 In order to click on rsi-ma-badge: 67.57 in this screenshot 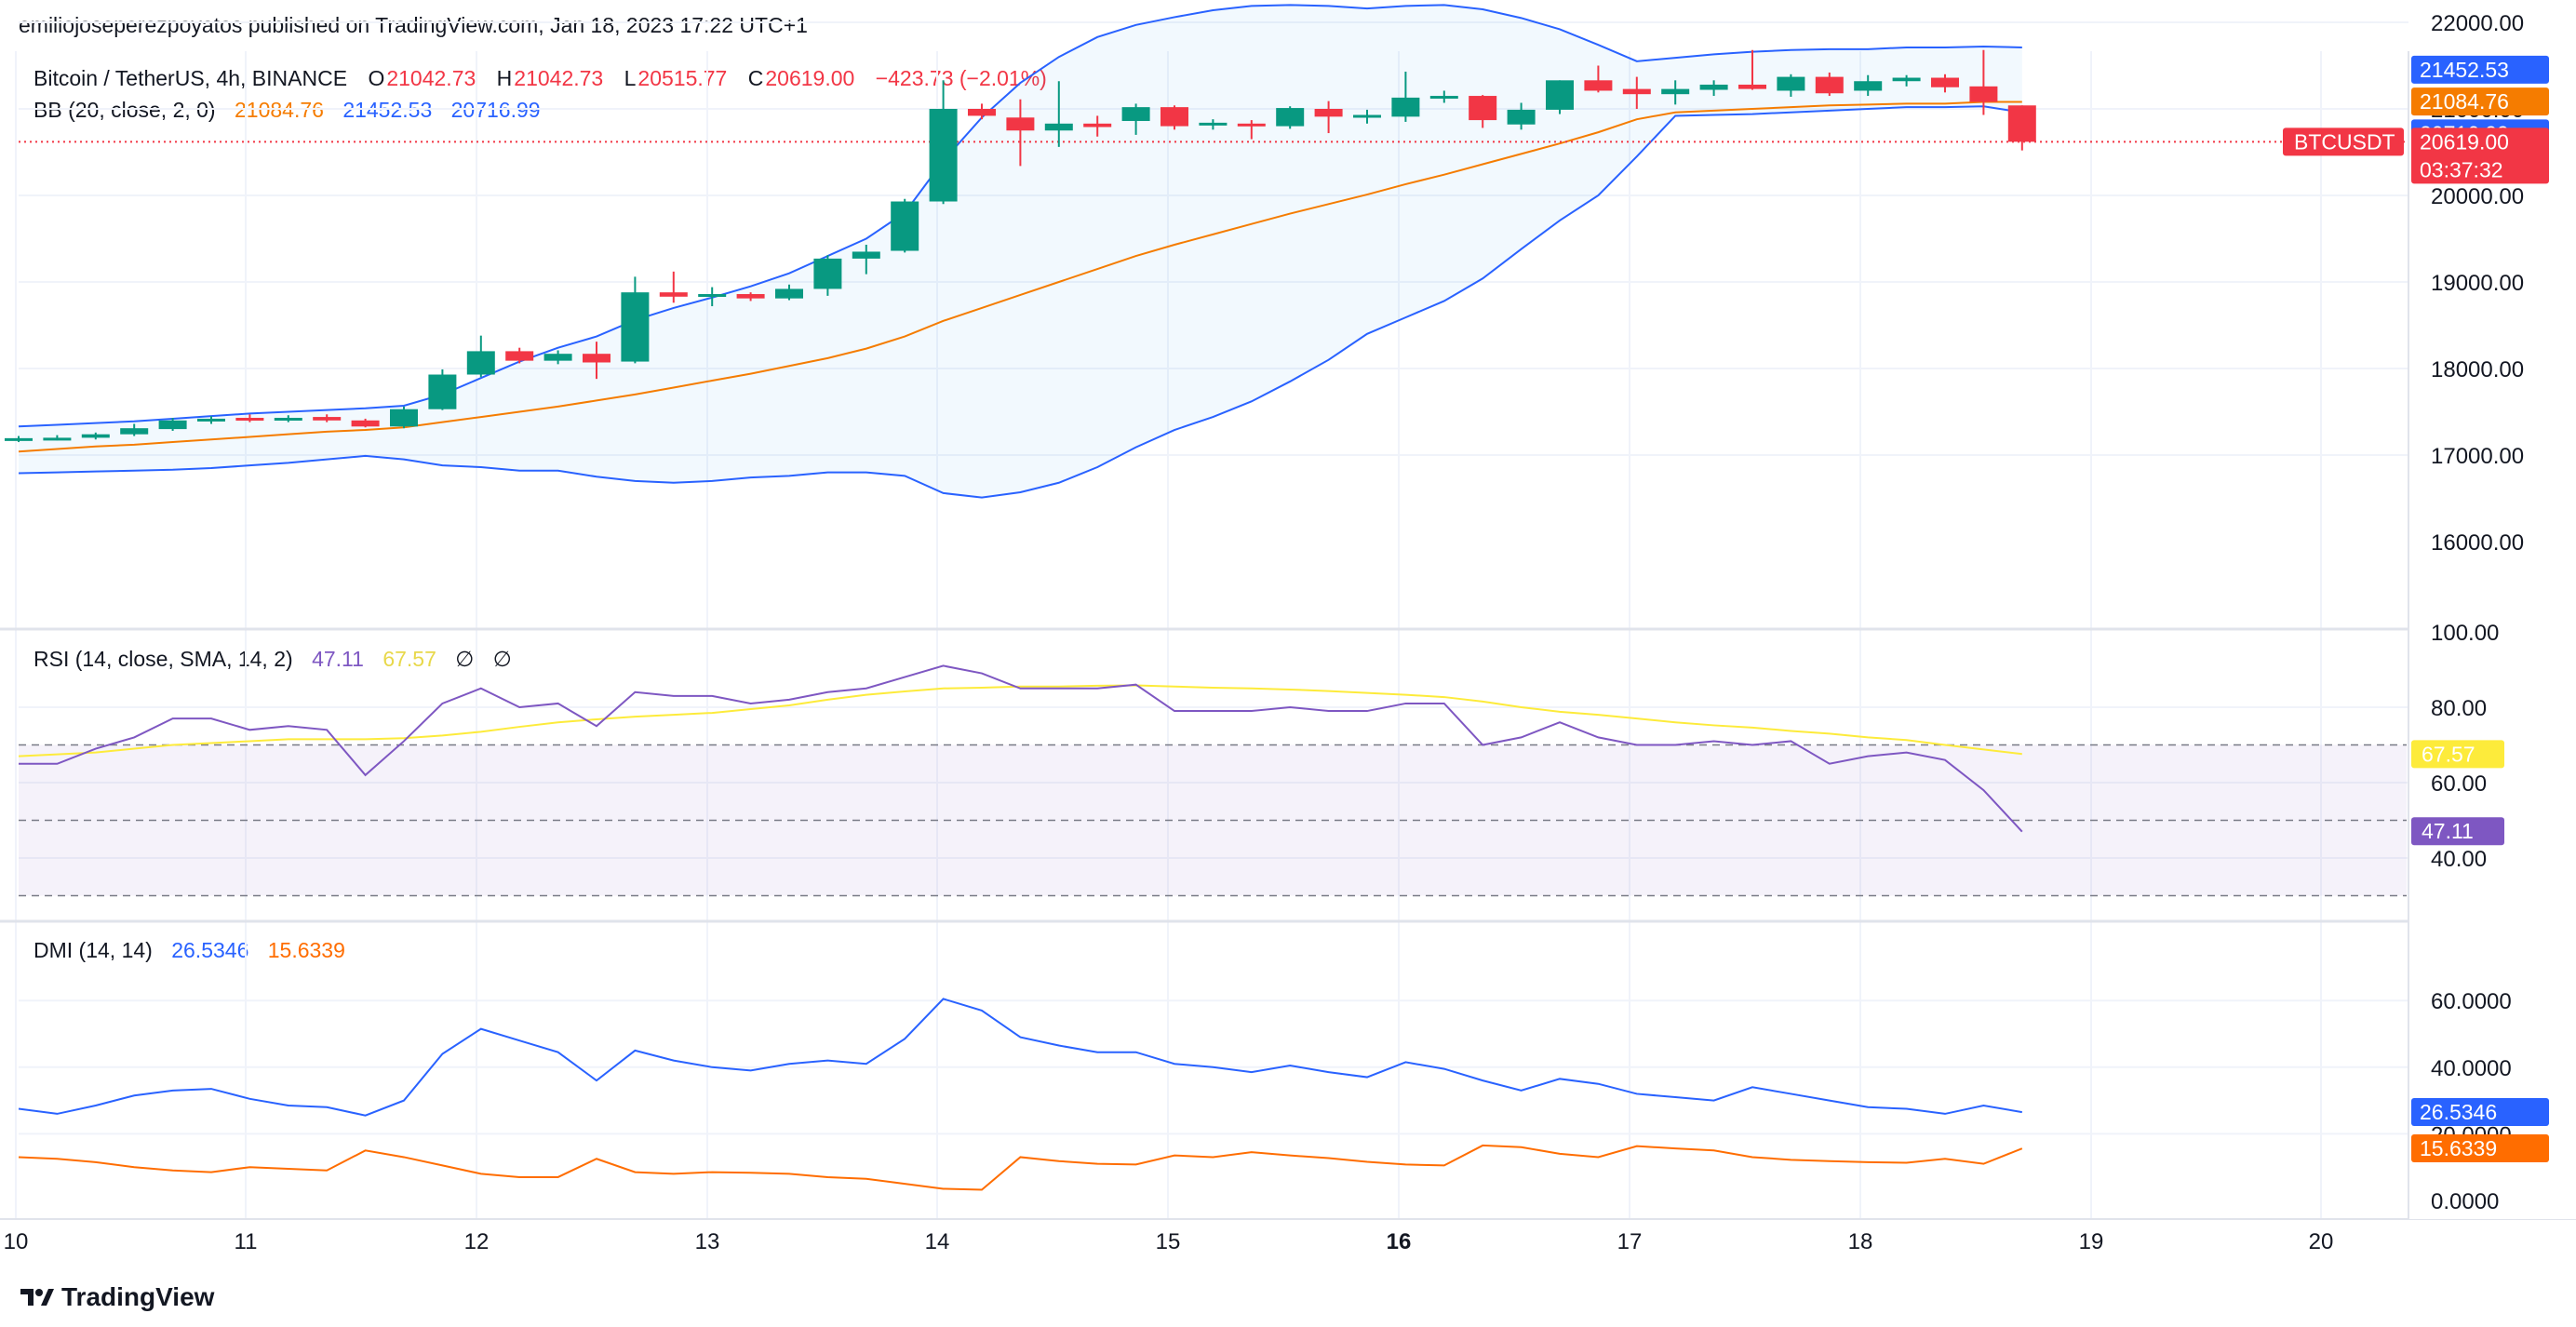, I will do `click(2448, 754)`.